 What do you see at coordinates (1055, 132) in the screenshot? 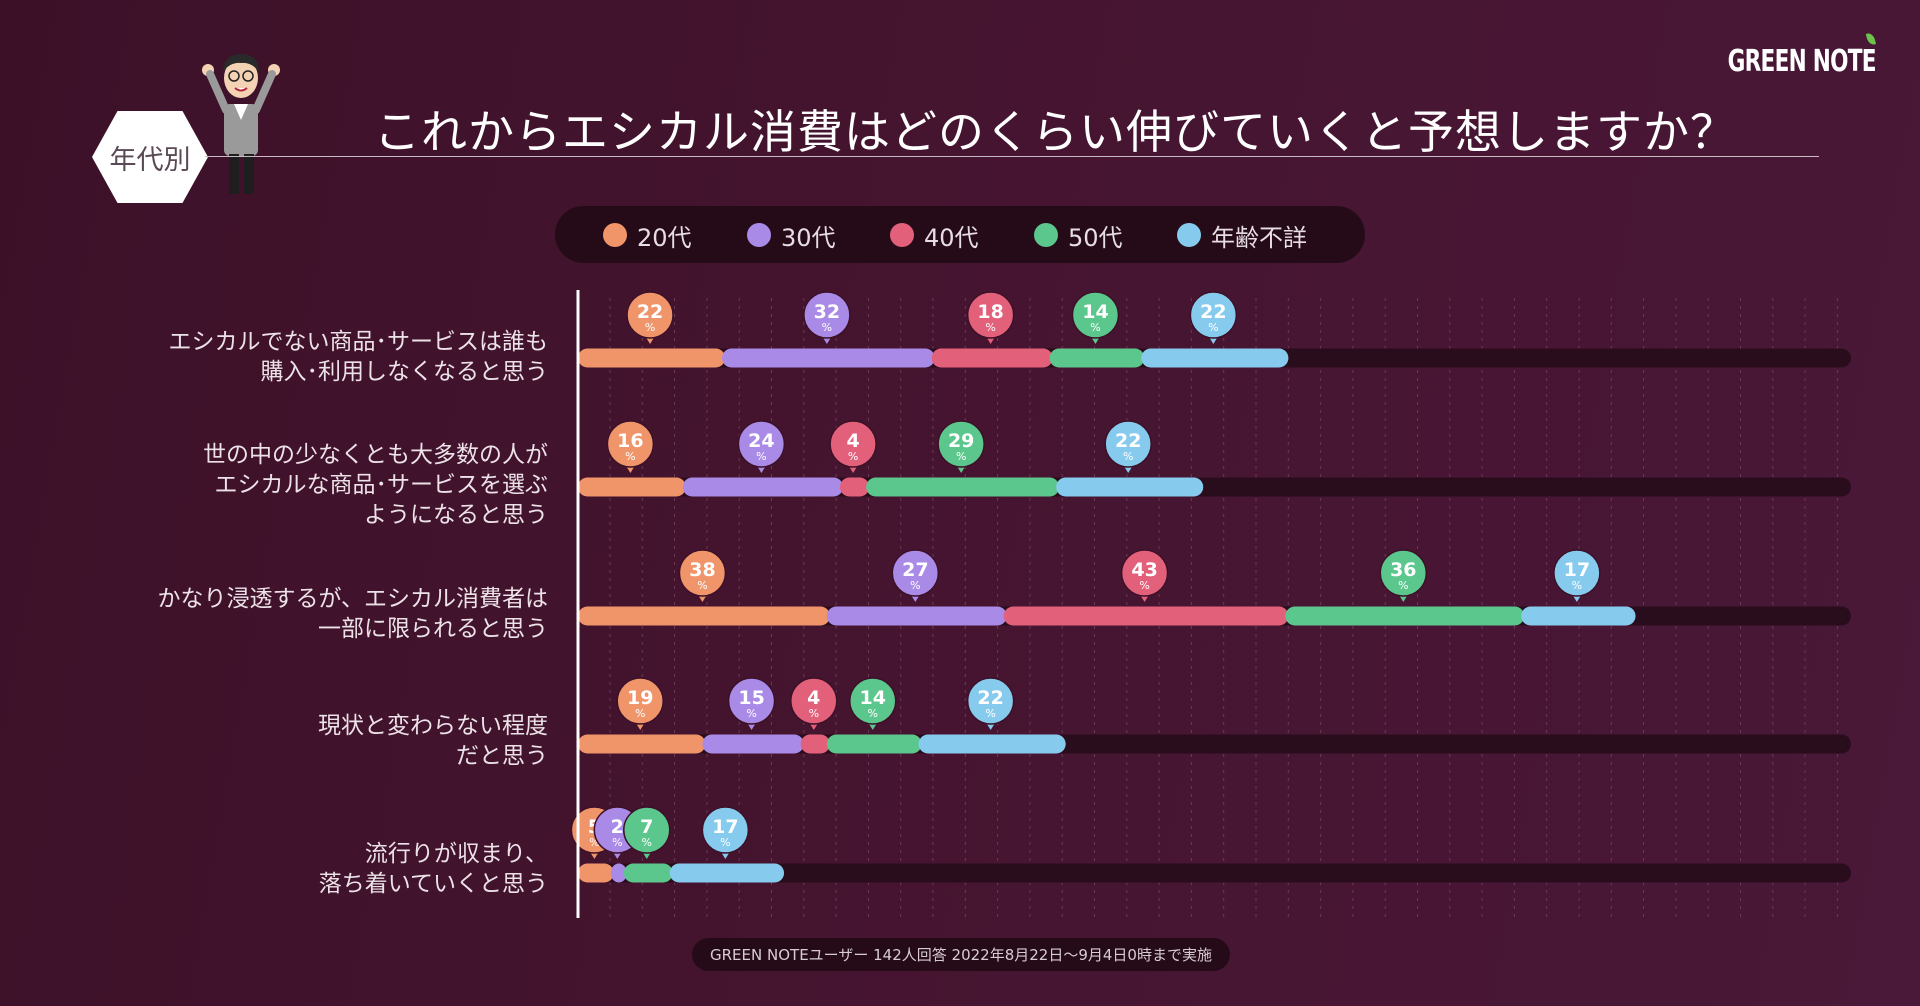
I see `page-title: これからエシカル消費はどのくらい伸びていくと予想しますか？` at bounding box center [1055, 132].